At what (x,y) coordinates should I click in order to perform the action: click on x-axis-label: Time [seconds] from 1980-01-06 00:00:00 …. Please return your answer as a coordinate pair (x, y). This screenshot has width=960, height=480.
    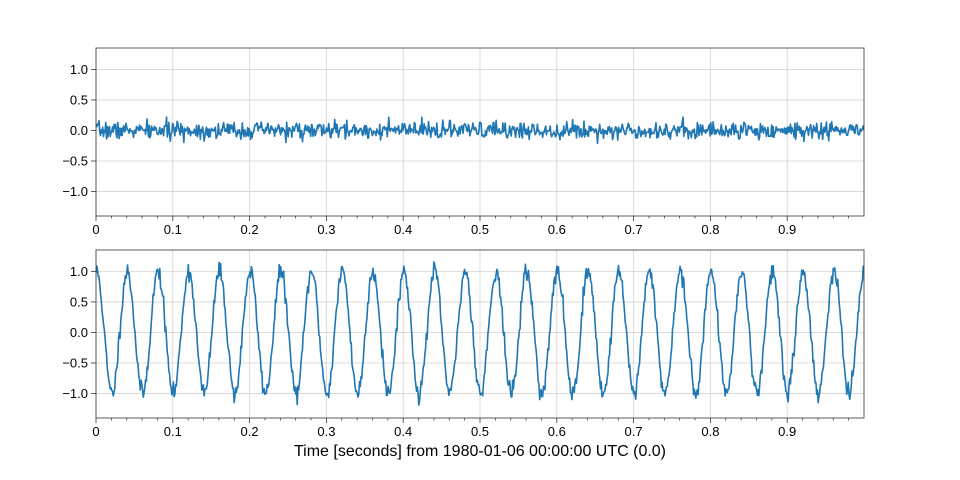
    Looking at the image, I should click on (480, 451).